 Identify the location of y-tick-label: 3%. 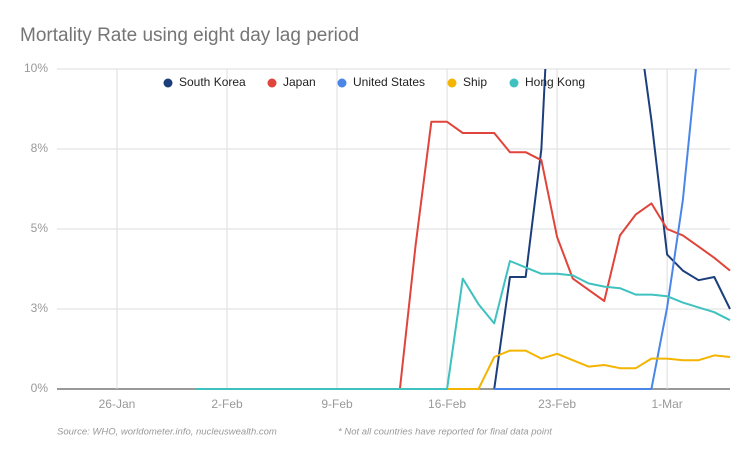
(40, 308).